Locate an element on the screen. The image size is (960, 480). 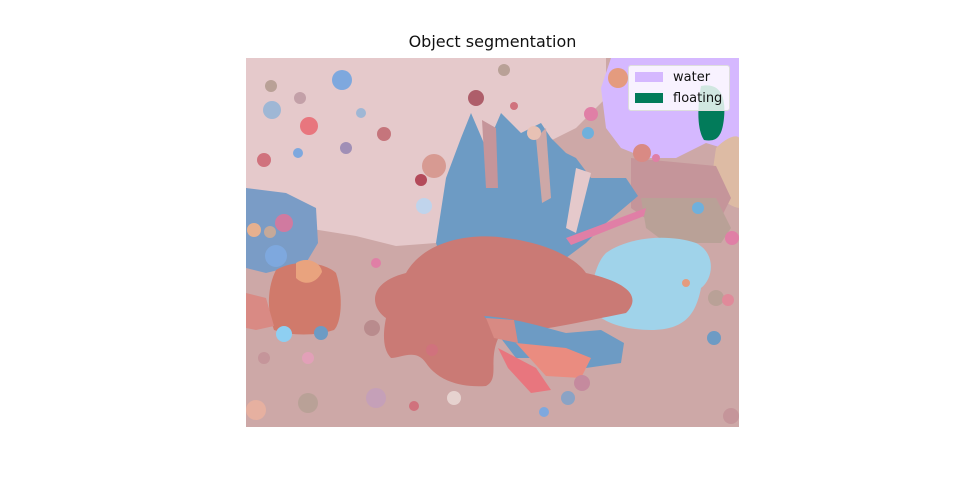
taupe-region is located at coordinates (686, 220).